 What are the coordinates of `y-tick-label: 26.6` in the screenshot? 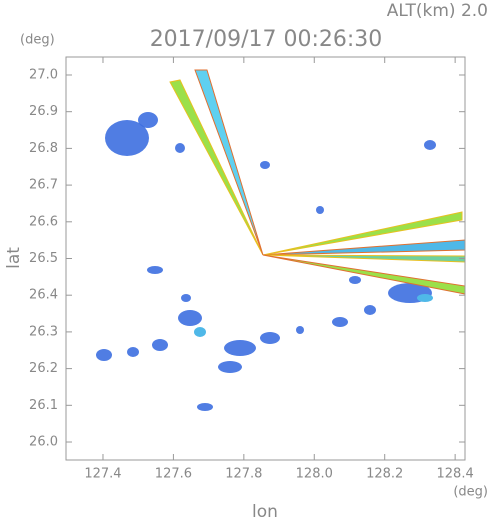 It's located at (43, 221).